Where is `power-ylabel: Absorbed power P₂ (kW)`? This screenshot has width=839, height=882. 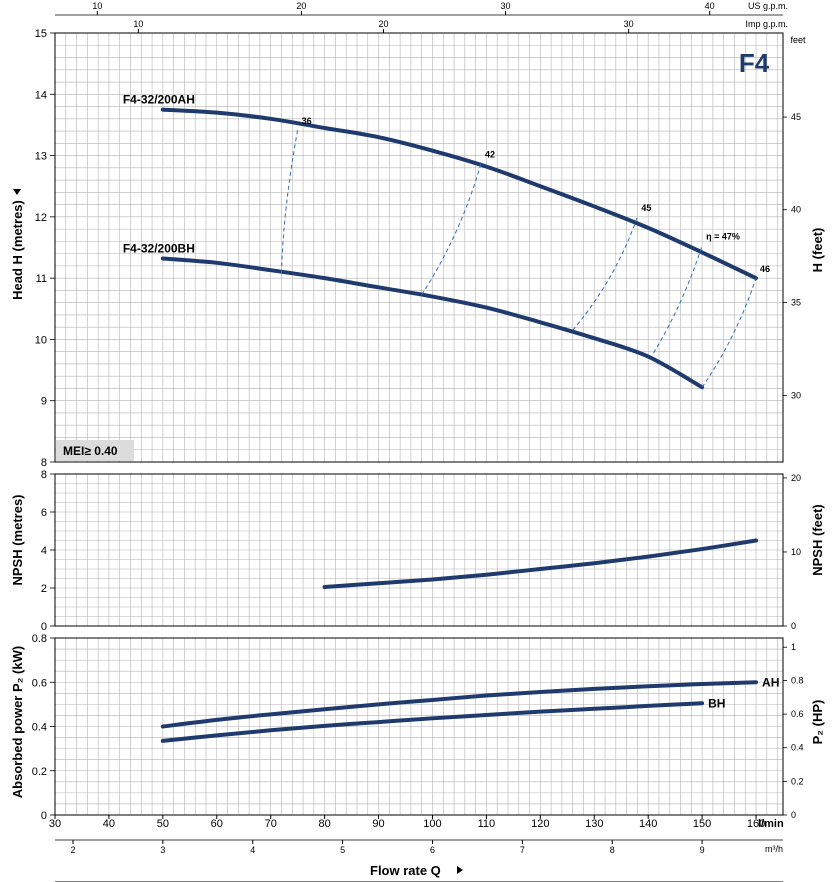
power-ylabel: Absorbed power P₂ (kW) is located at coordinates (17, 722).